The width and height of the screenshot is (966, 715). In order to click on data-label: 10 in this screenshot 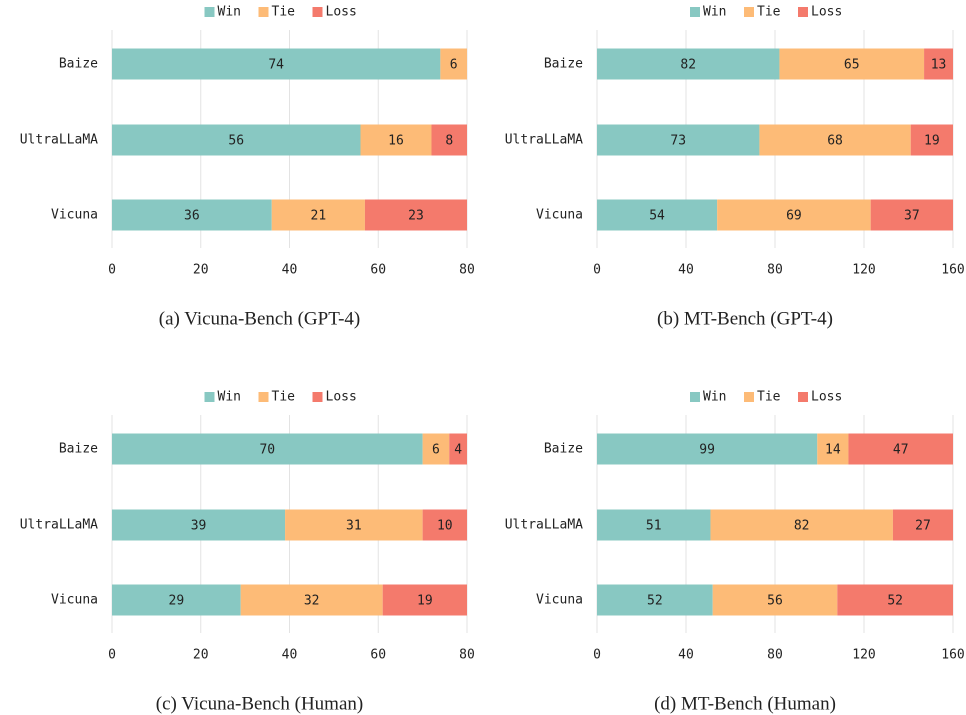, I will do `click(445, 526)`.